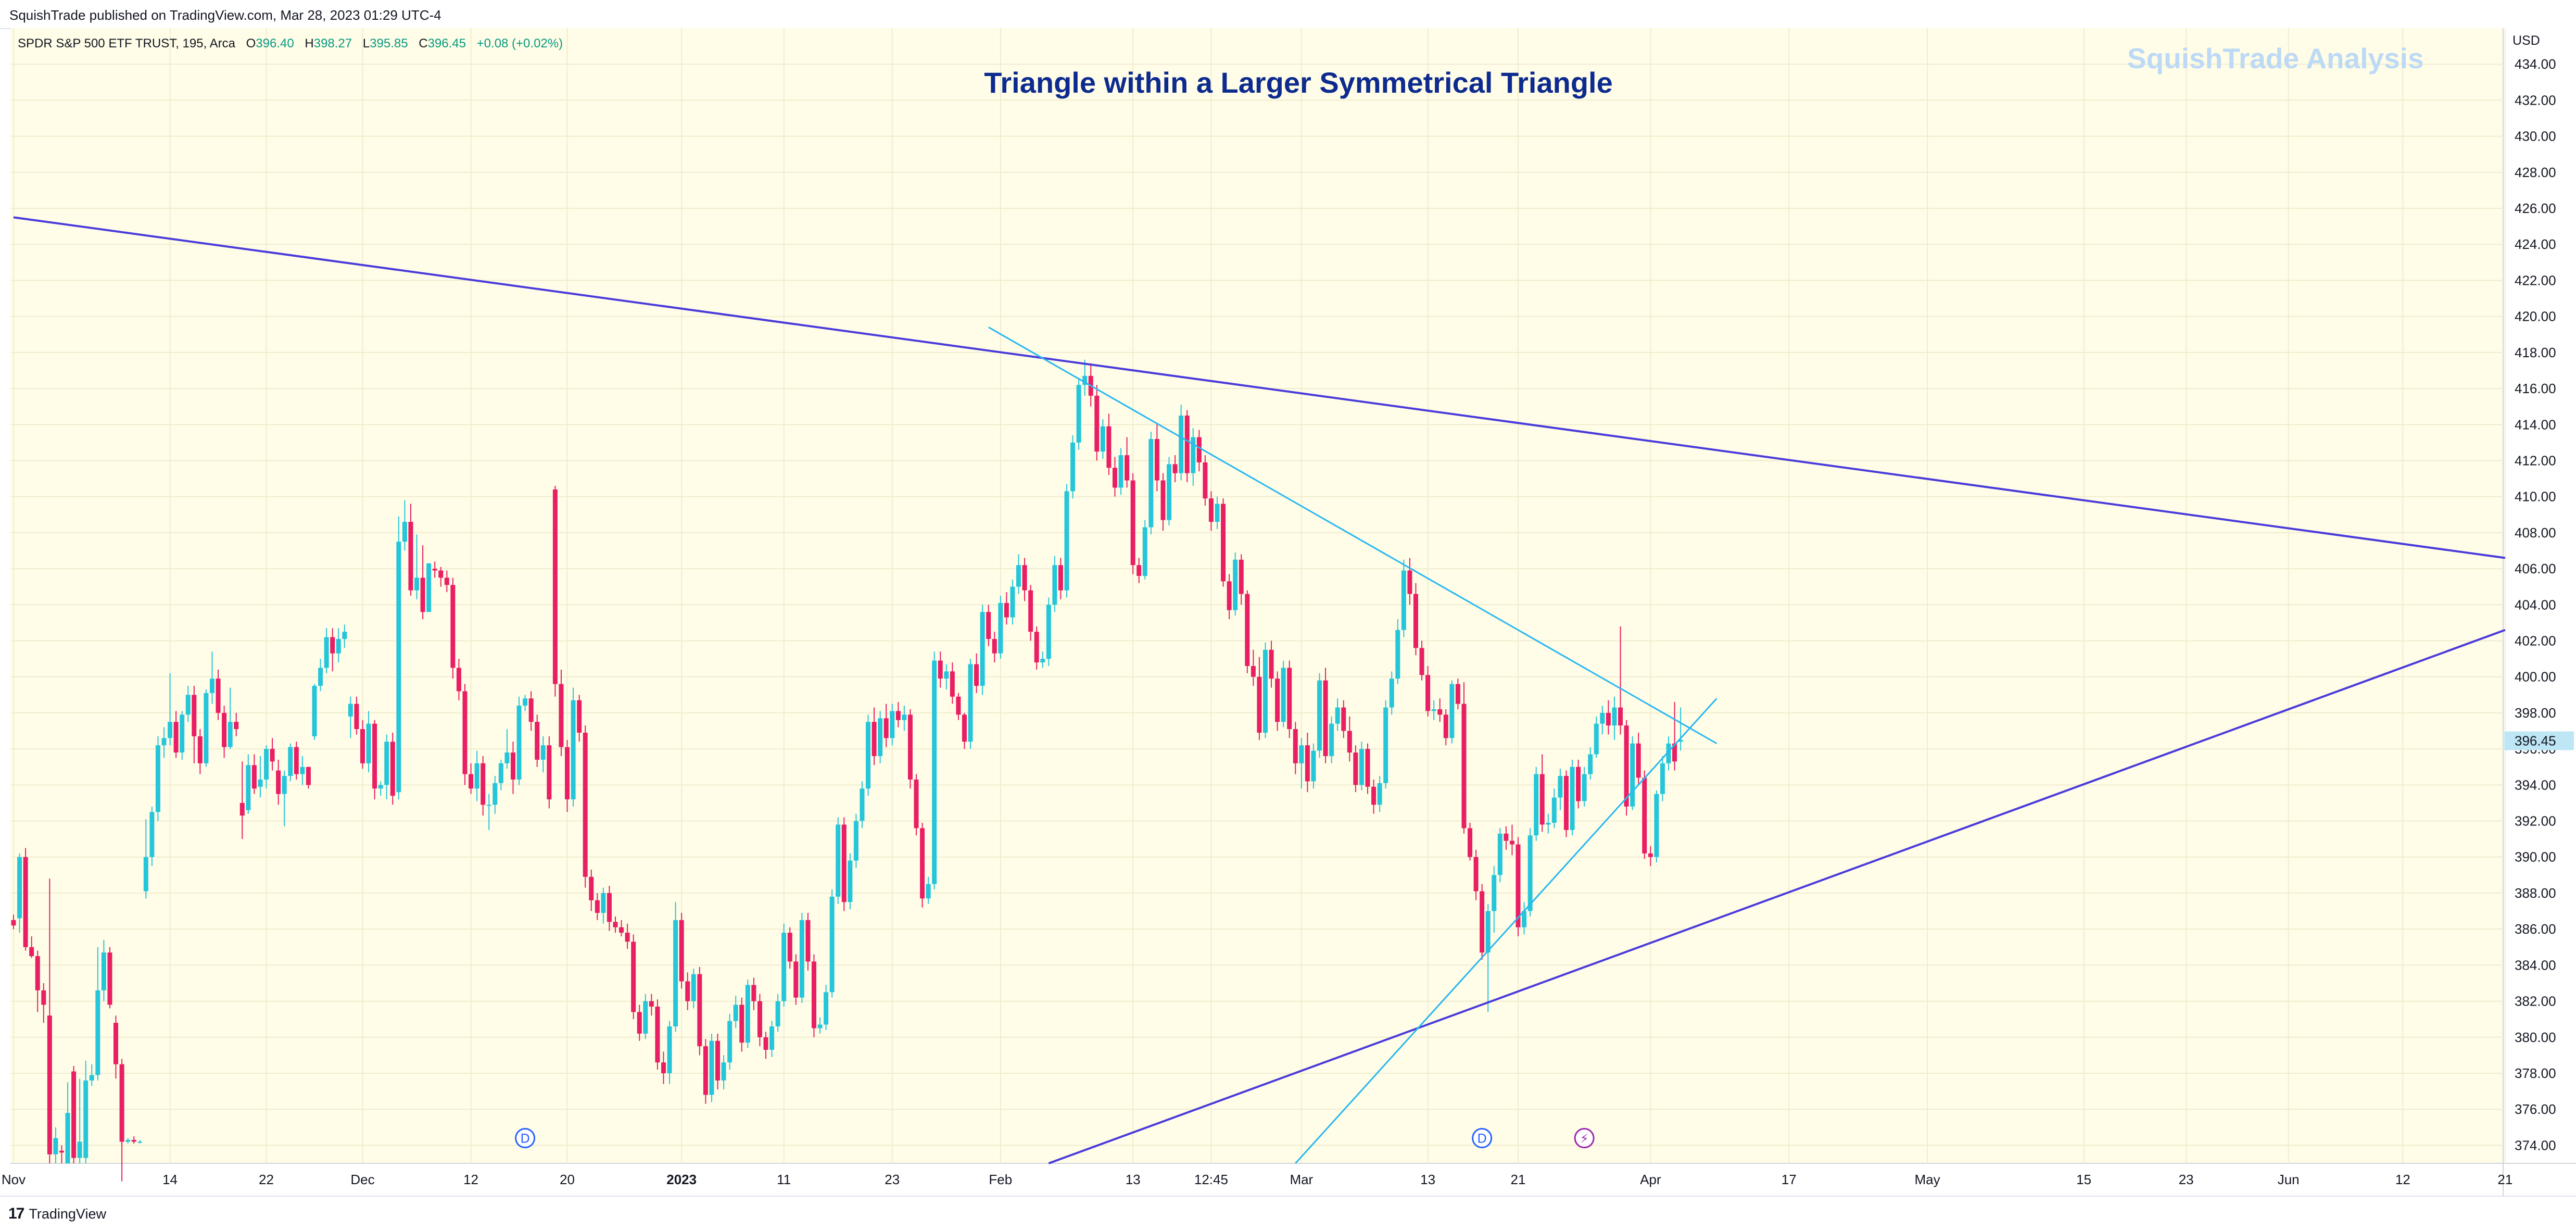 The width and height of the screenshot is (2576, 1230). What do you see at coordinates (1584, 1139) in the screenshot?
I see `split-marker: ⚡` at bounding box center [1584, 1139].